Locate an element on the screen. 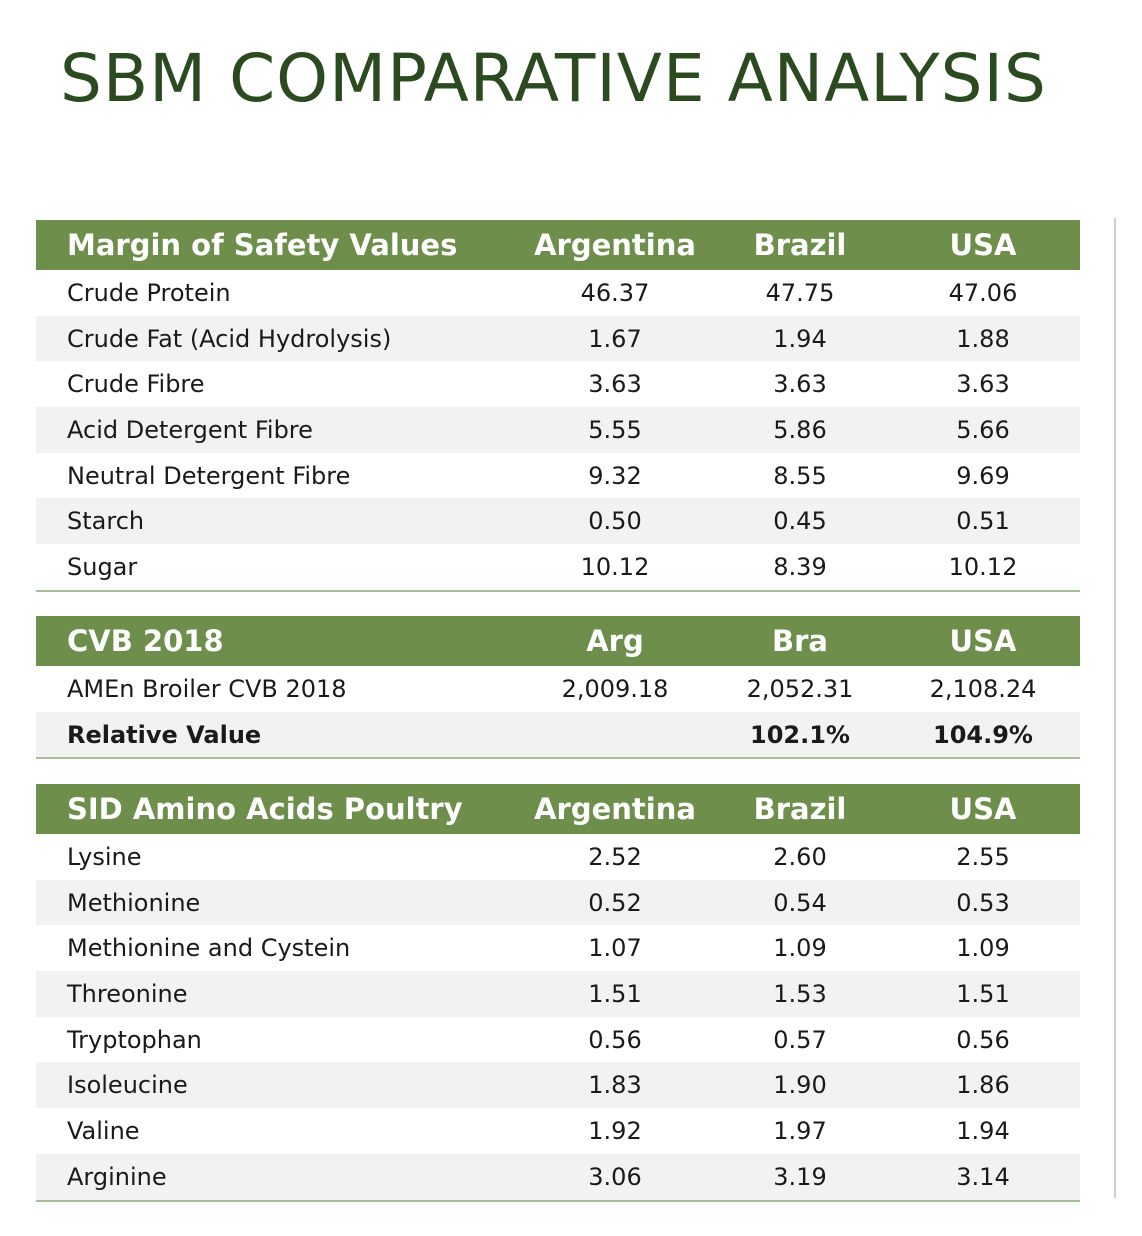 Image resolution: width=1142 pixels, height=1236 pixels. cell-value: 2.60 is located at coordinates (800, 856).